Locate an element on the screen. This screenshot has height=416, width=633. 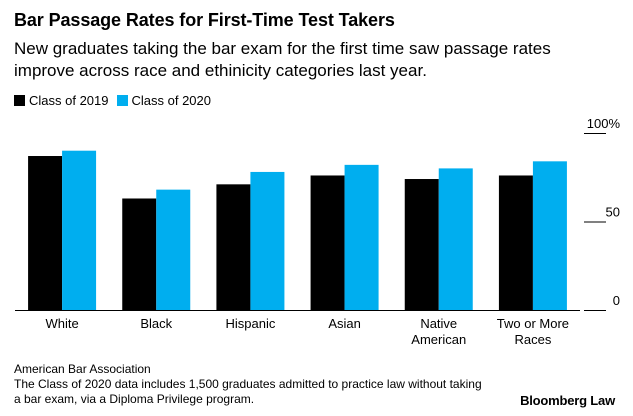
x-tick-label: Black is located at coordinates (156, 323).